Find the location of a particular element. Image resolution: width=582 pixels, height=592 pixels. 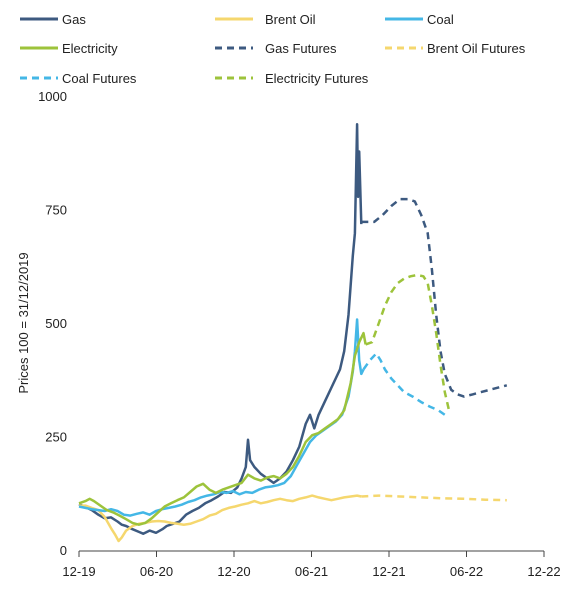

legend-item-coal-futures: Coal Futures is located at coordinates (78, 78).